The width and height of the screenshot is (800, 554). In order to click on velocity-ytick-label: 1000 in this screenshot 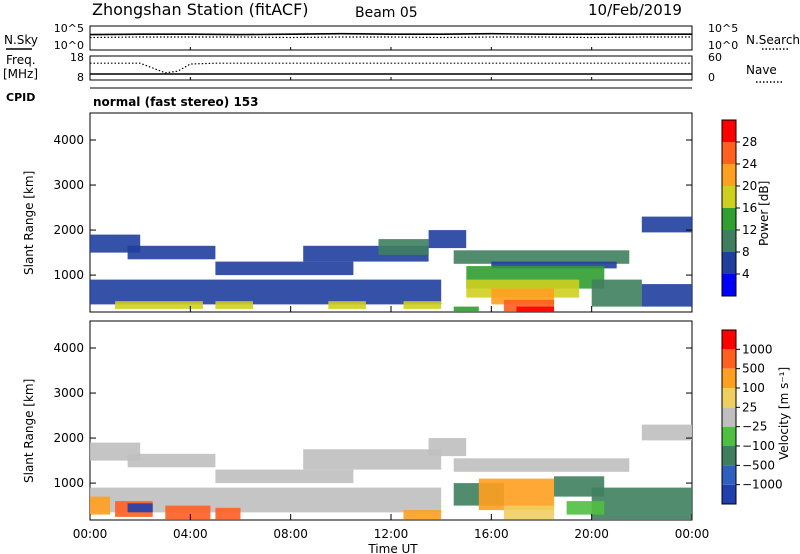, I will do `click(68, 483)`.